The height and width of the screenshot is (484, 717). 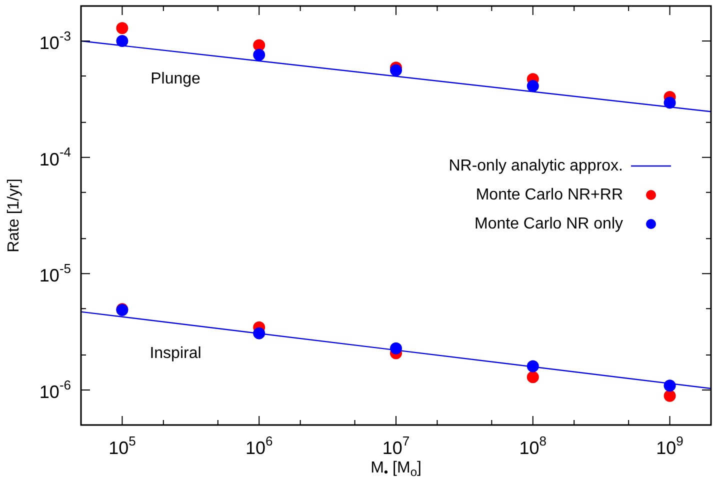 I want to click on annotation: Plunge, so click(x=175, y=79).